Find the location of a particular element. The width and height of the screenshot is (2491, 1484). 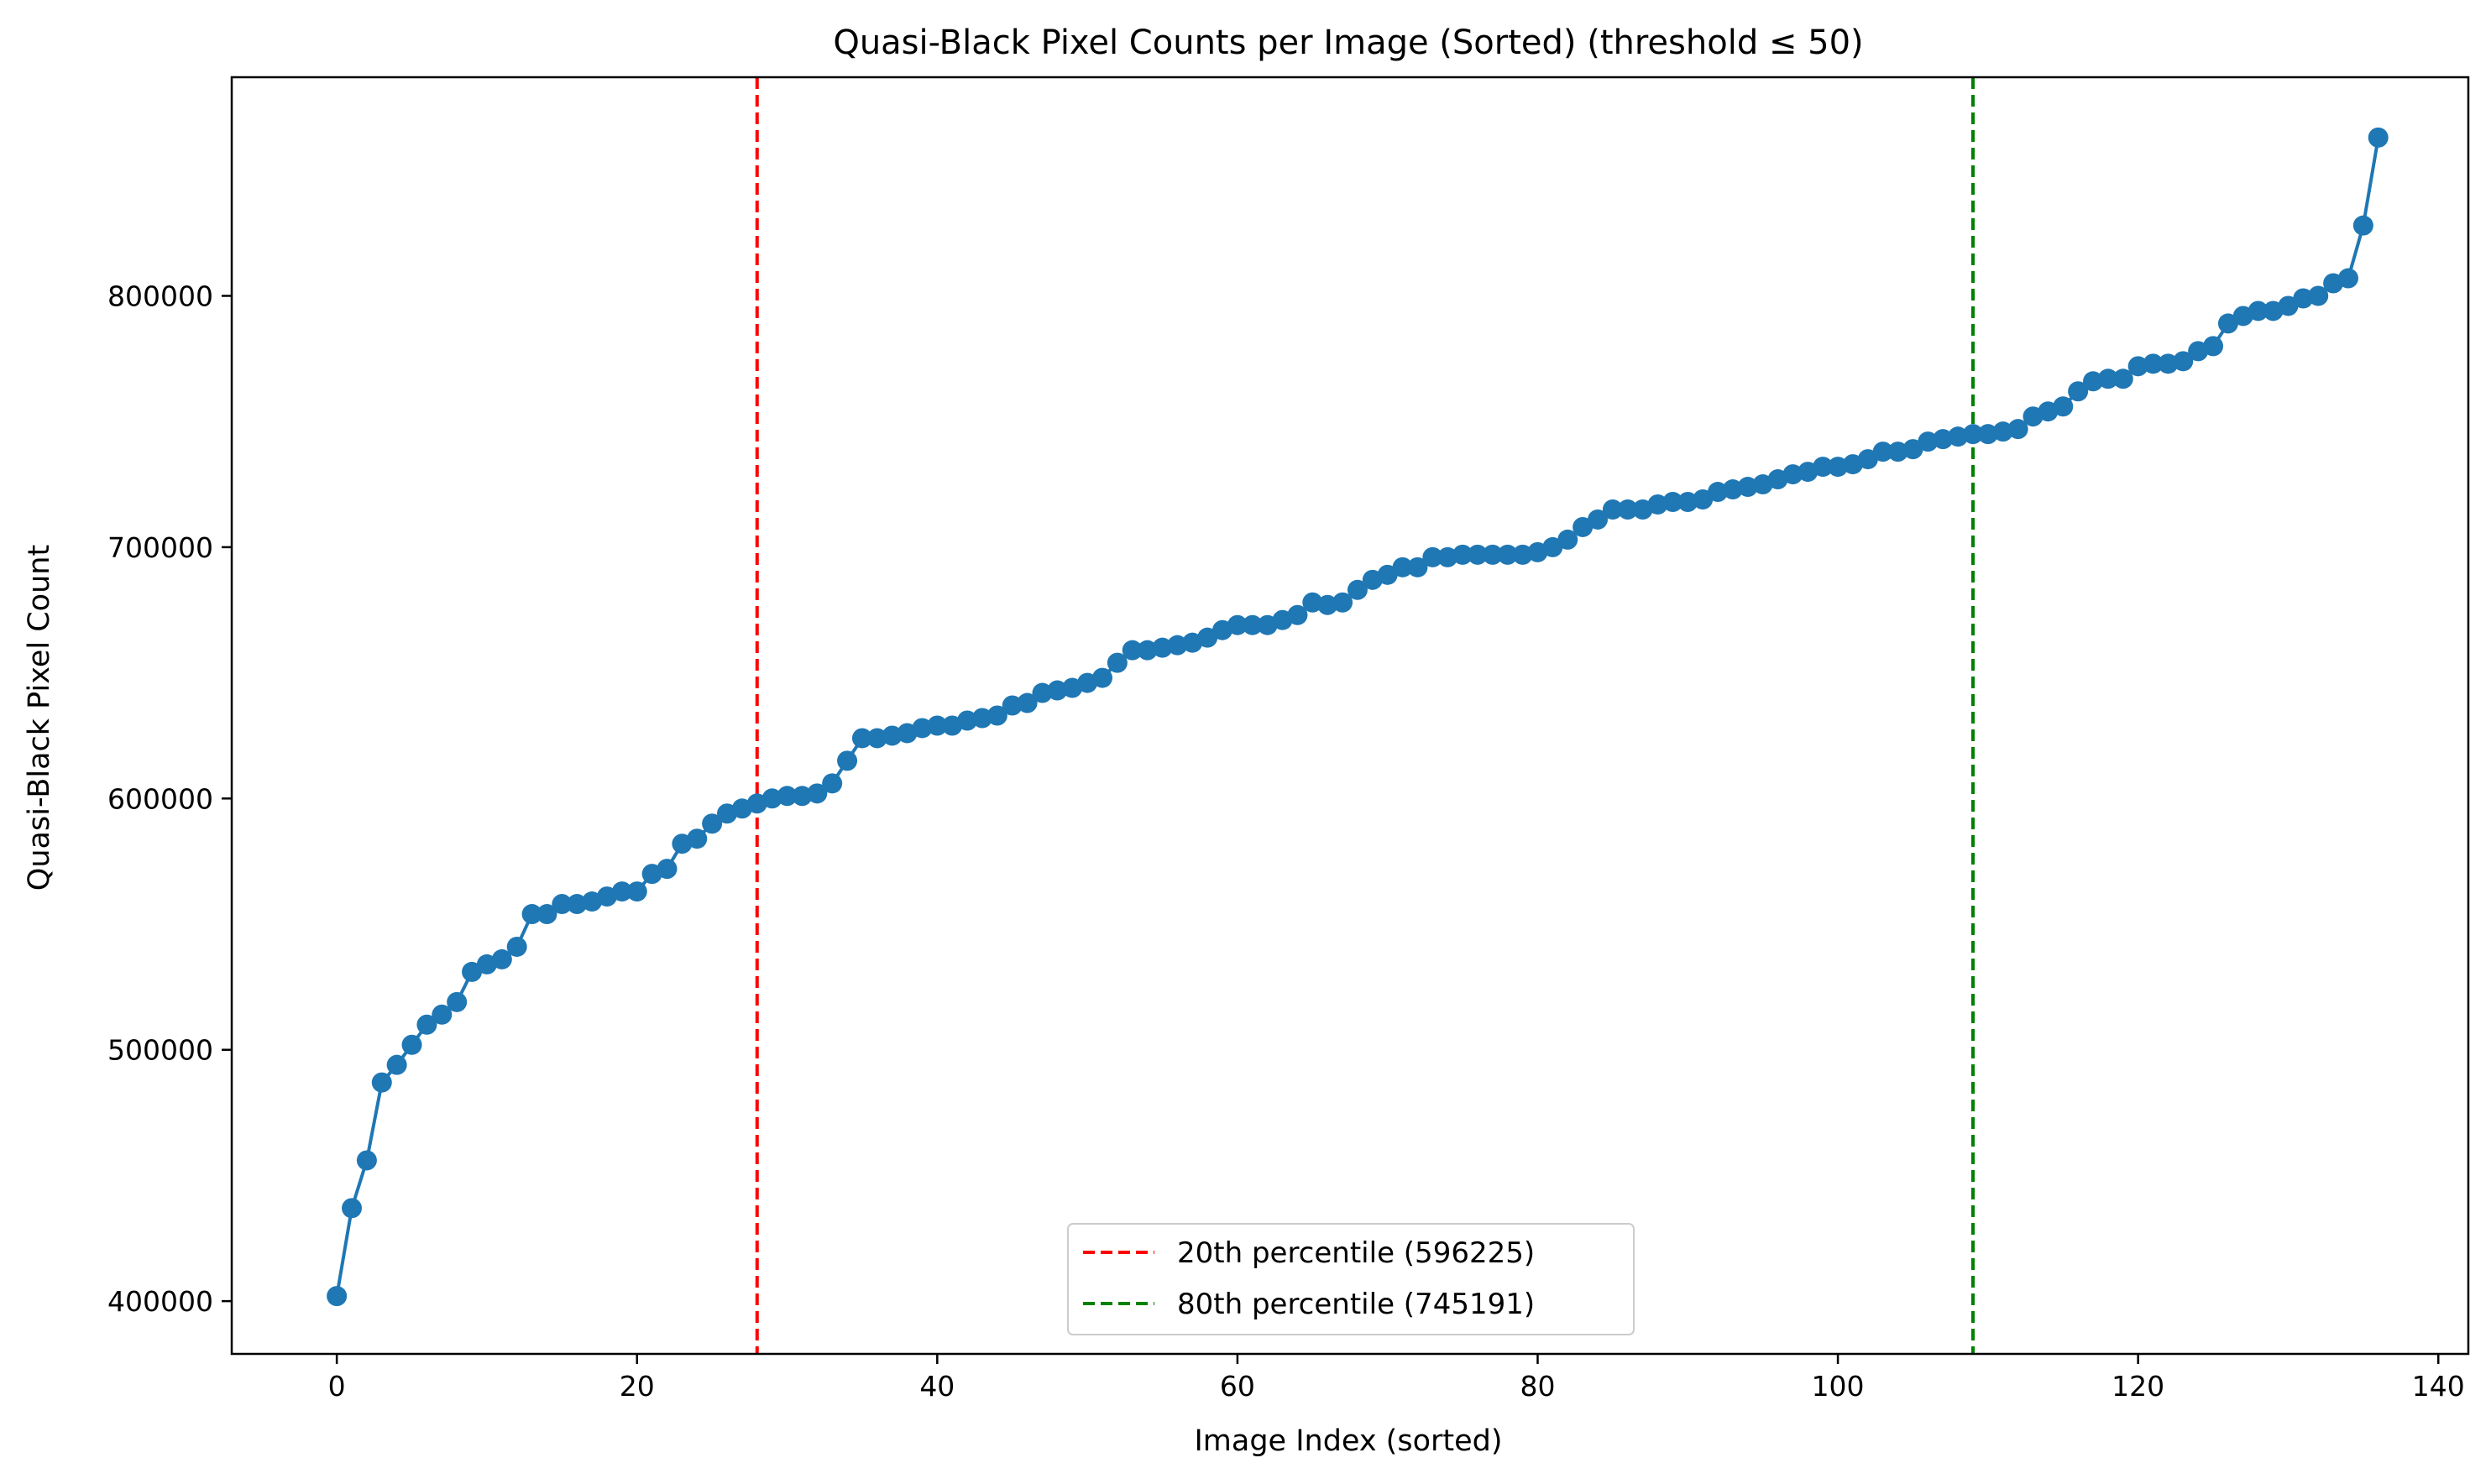

y-tick-label: 400000 is located at coordinates (160, 1301).